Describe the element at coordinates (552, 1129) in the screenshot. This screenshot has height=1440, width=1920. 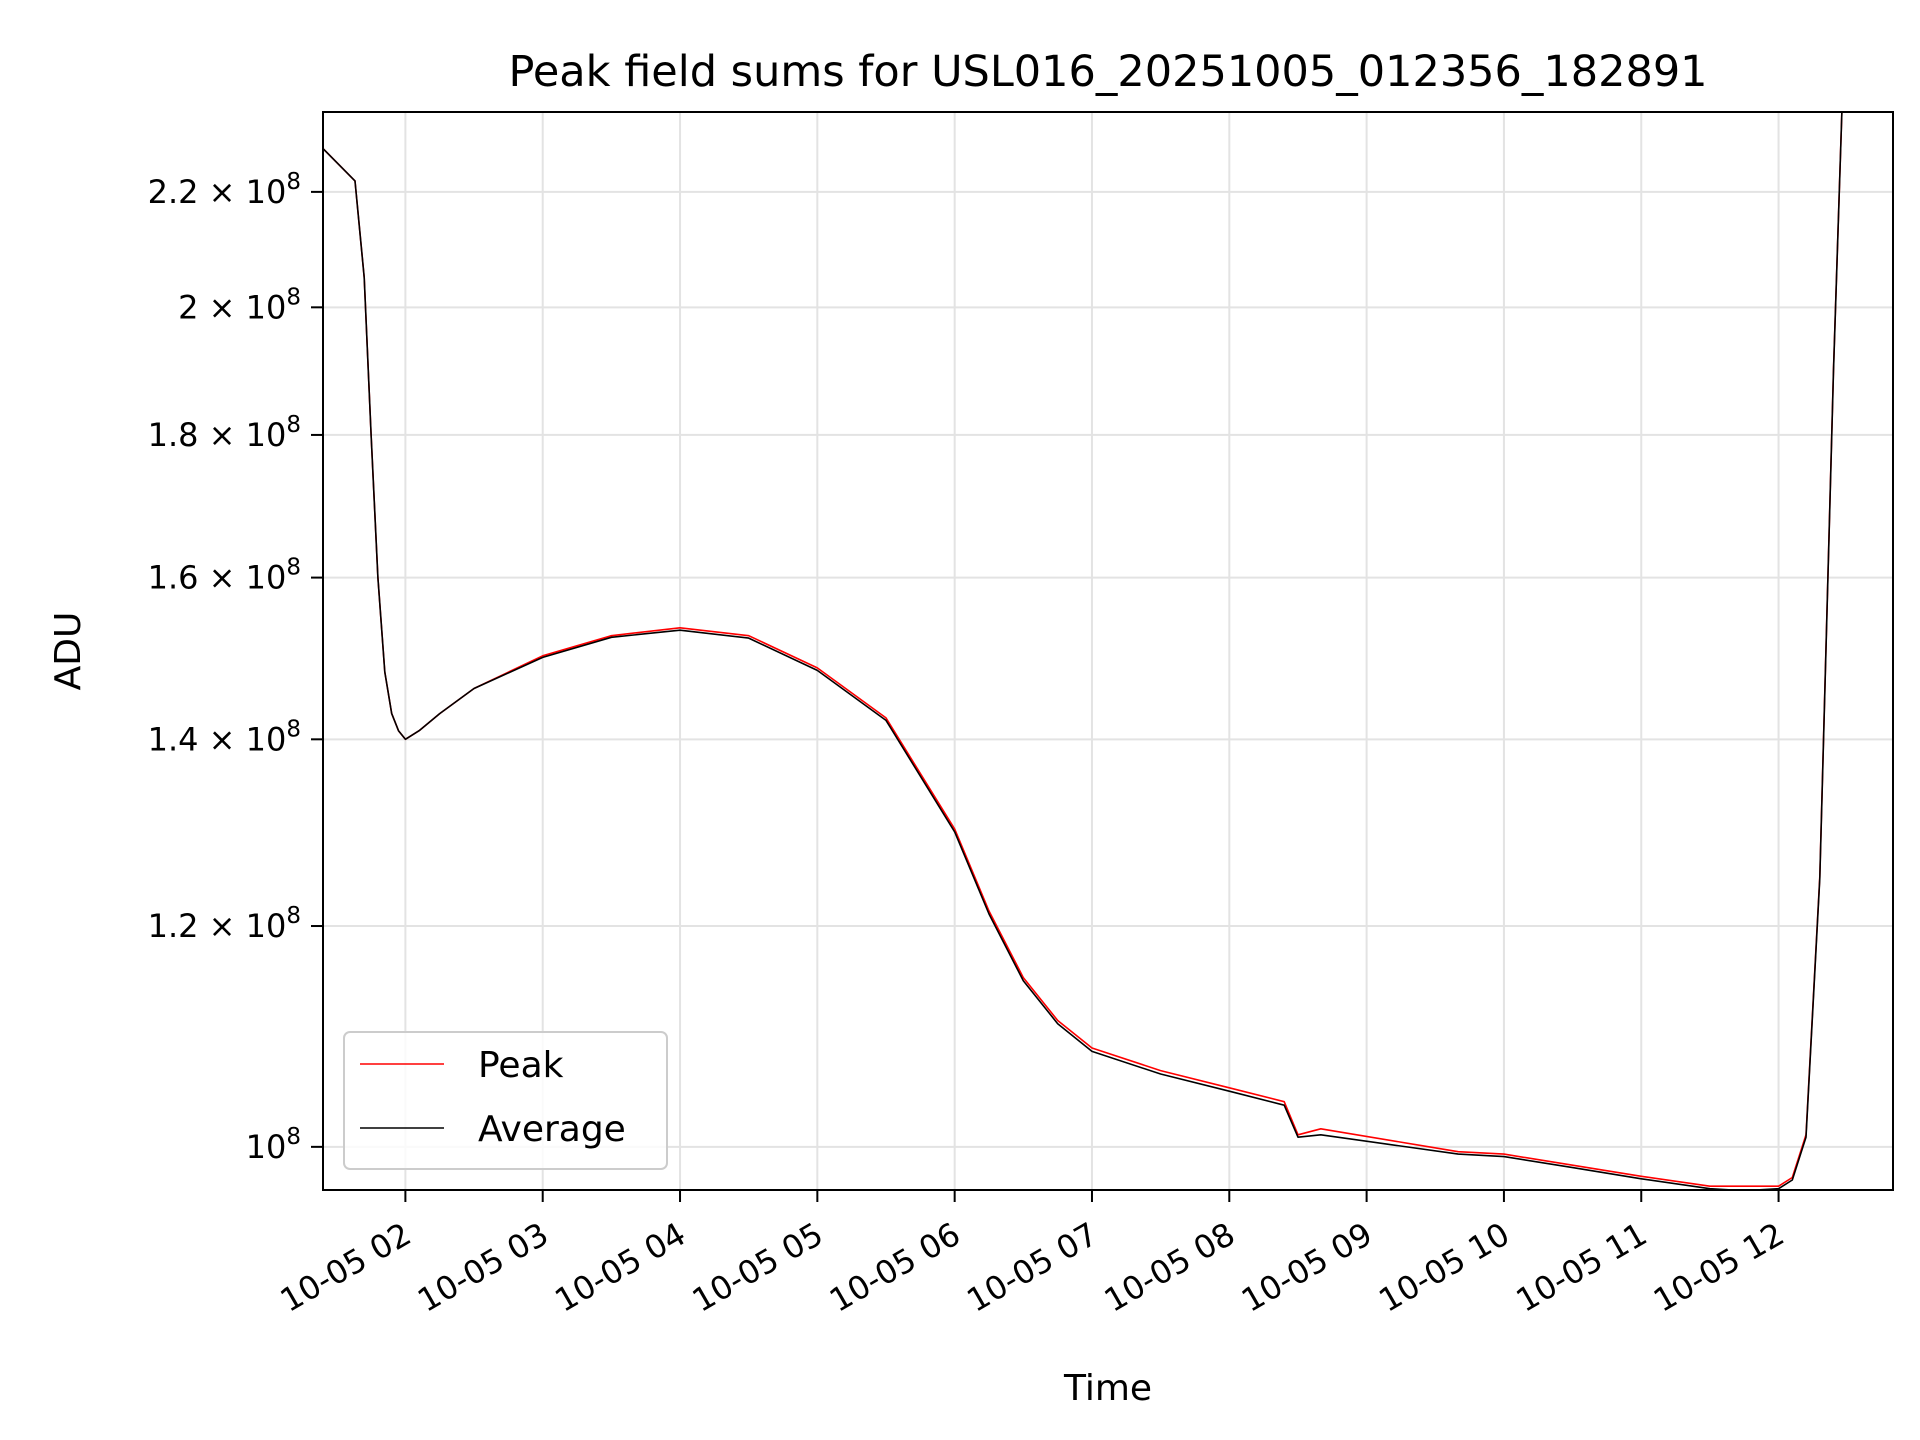
I see `legend-label-average: Average` at that location.